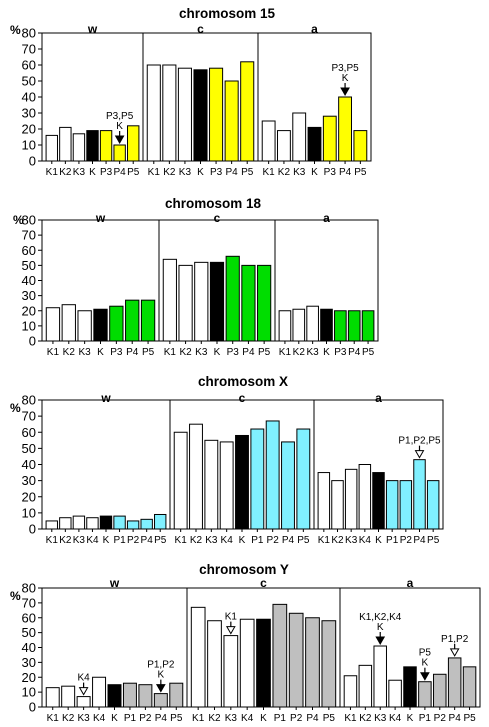 Image resolution: width=489 pixels, height=727 pixels. What do you see at coordinates (29, 677) in the screenshot?
I see `y-tick-label: 20` at bounding box center [29, 677].